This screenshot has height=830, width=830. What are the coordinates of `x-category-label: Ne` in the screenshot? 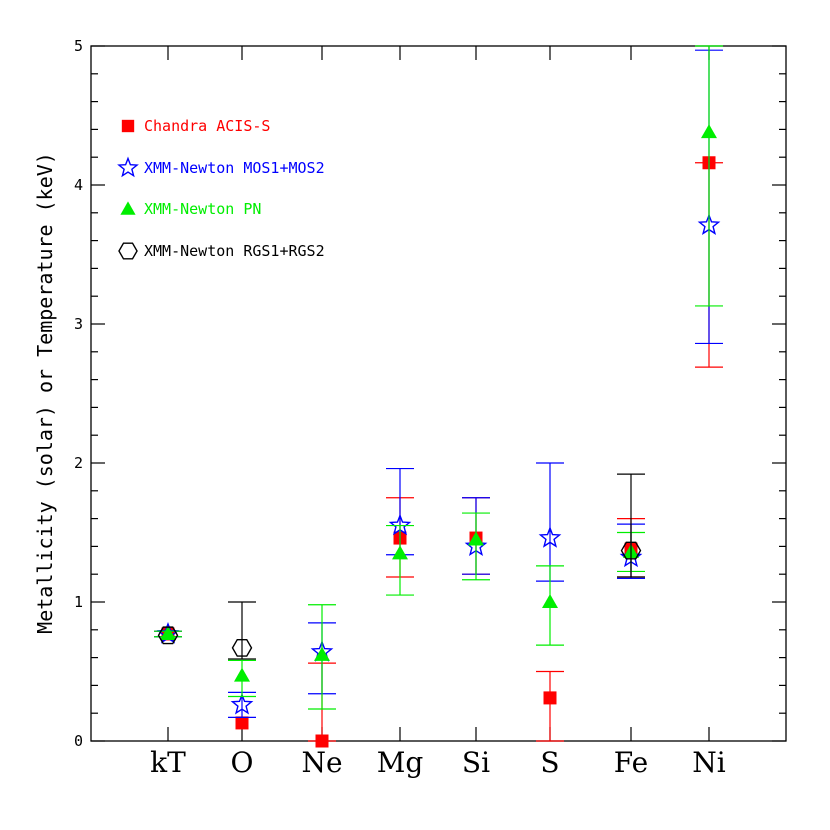 It's located at (321, 762).